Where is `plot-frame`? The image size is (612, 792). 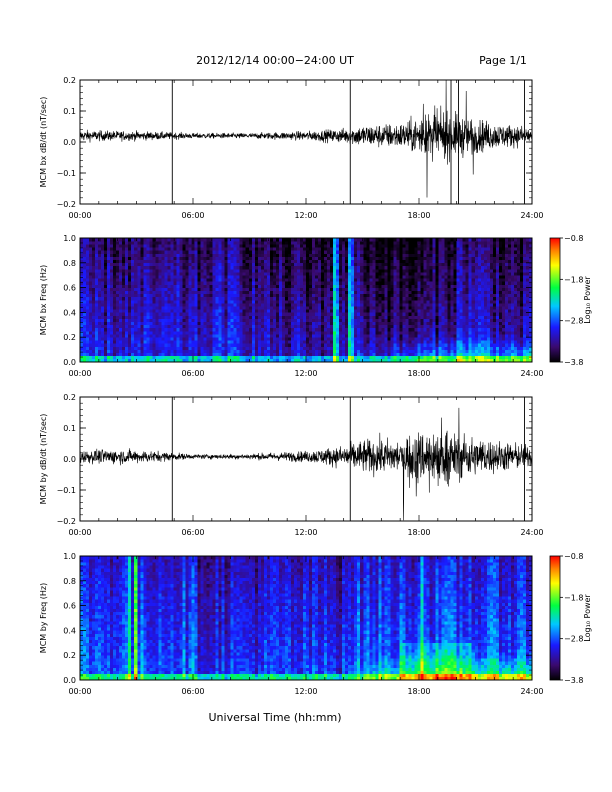 plot-frame is located at coordinates (306, 142).